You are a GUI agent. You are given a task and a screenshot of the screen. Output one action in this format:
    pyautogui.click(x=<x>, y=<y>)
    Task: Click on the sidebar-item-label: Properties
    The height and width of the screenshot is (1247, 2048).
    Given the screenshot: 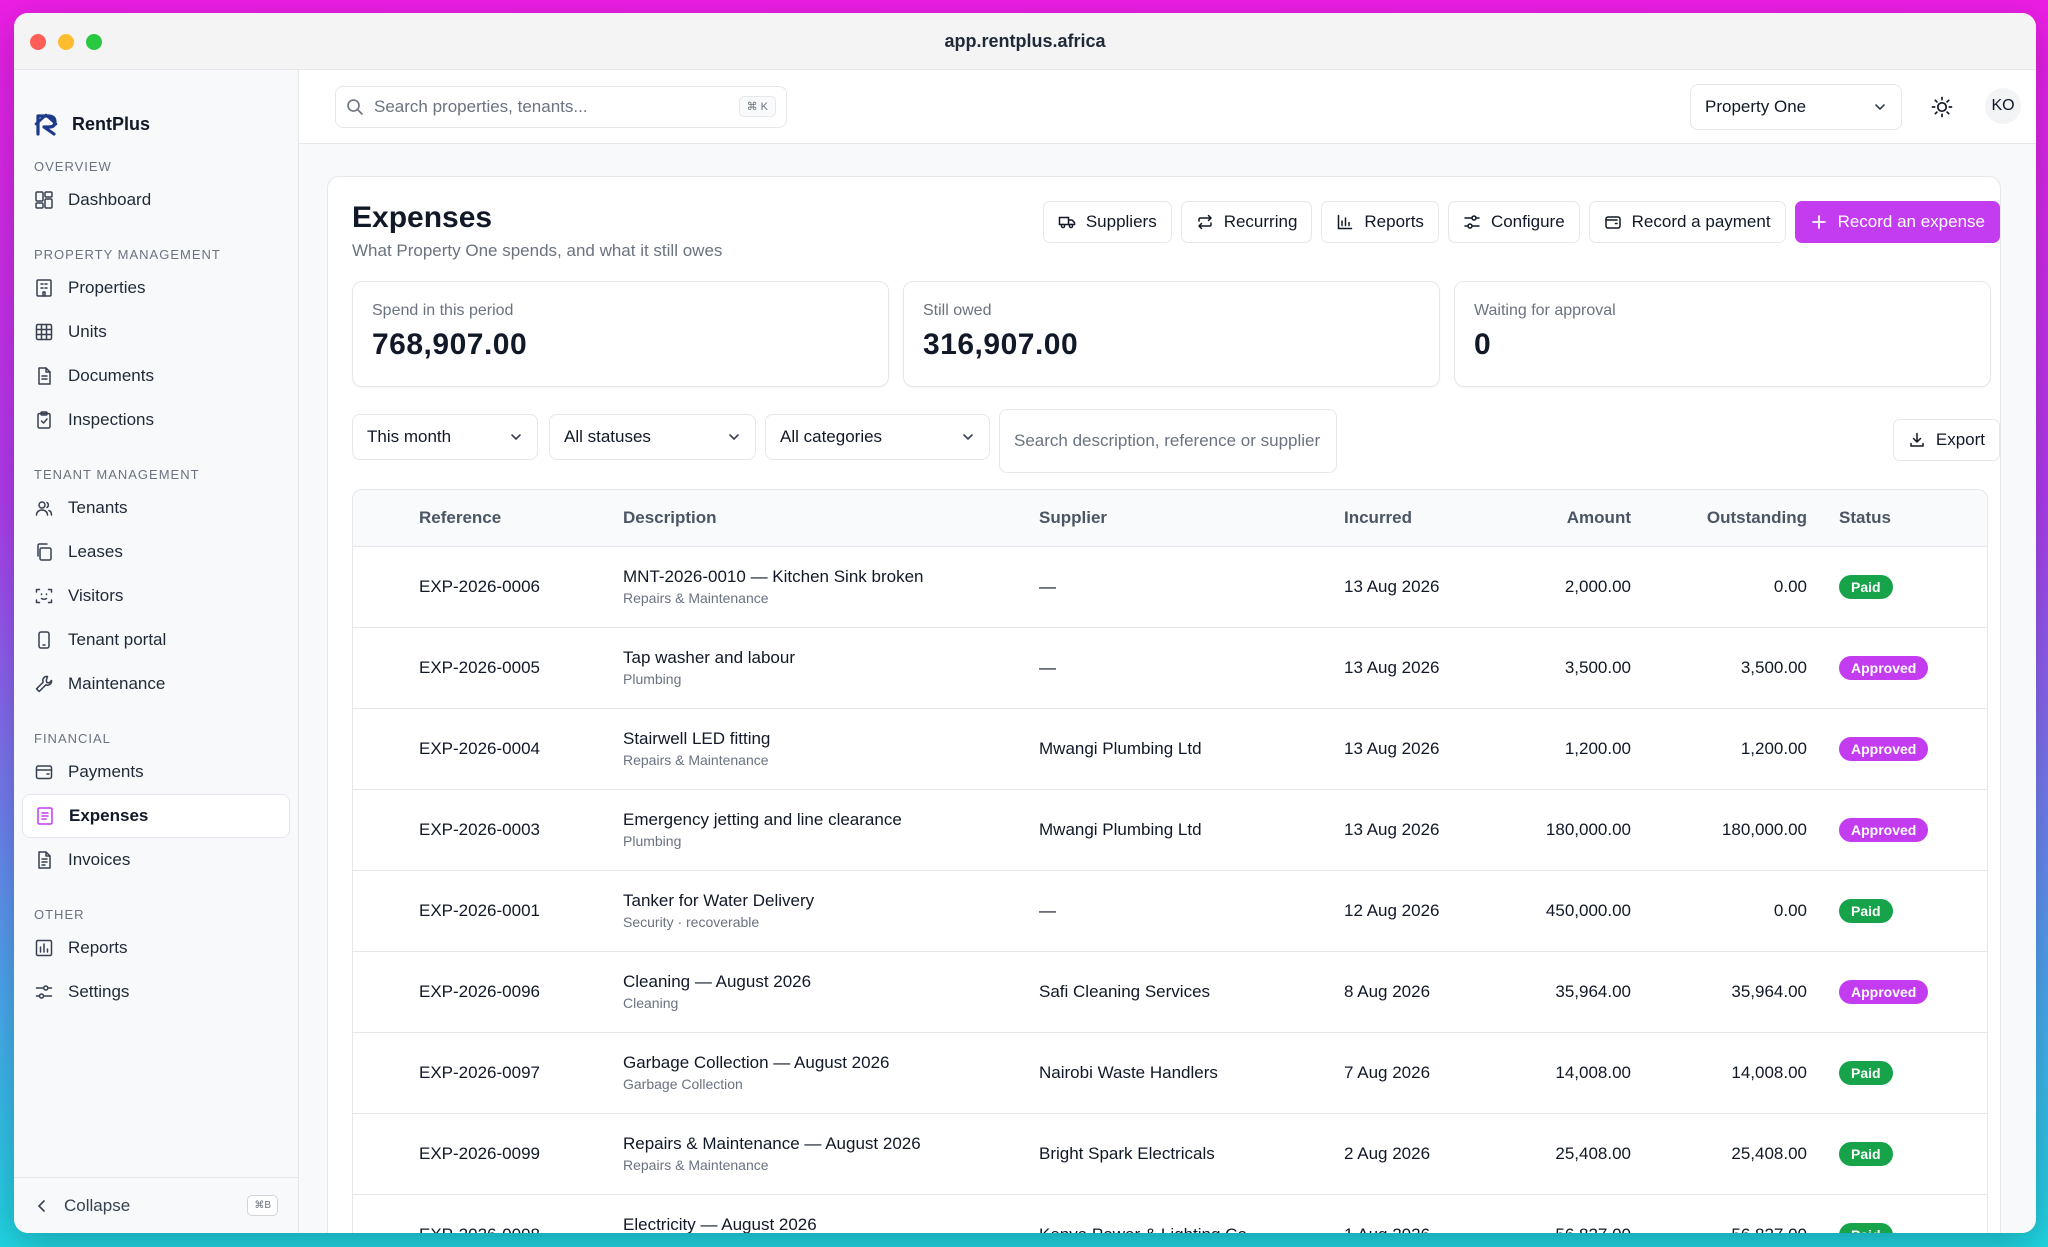 What is the action you would take?
    pyautogui.click(x=107, y=287)
    